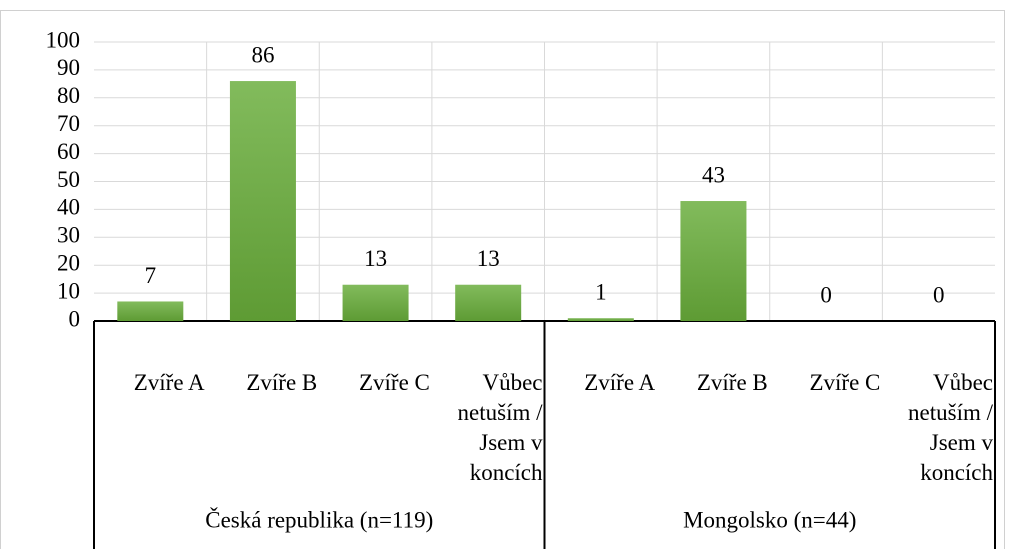 The image size is (1011, 549). What do you see at coordinates (68, 207) in the screenshot?
I see `y-tick-label: 40` at bounding box center [68, 207].